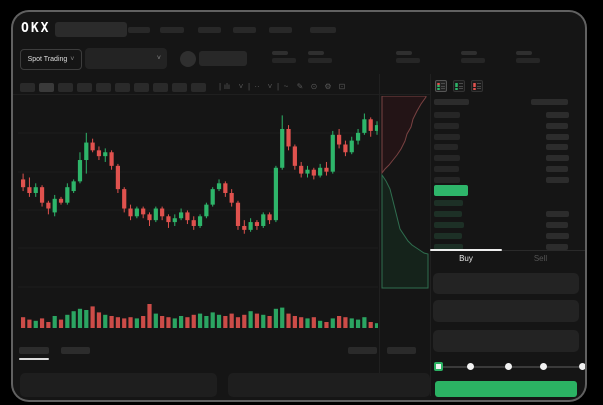 This screenshot has height=405, width=603. I want to click on book-combined-icon, so click(441, 86).